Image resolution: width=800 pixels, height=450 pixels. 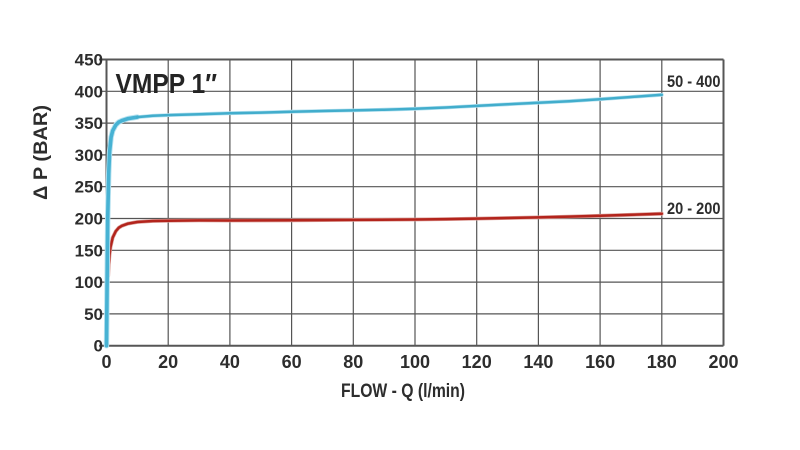 I want to click on svg-text: 450, so click(x=89, y=60).